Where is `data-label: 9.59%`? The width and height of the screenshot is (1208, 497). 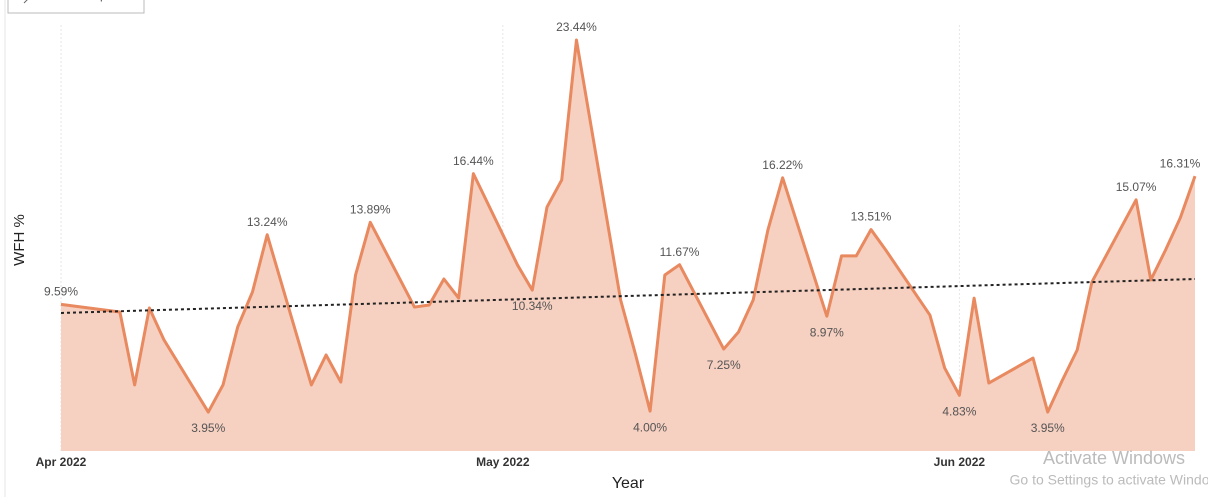
data-label: 9.59% is located at coordinates (61, 292).